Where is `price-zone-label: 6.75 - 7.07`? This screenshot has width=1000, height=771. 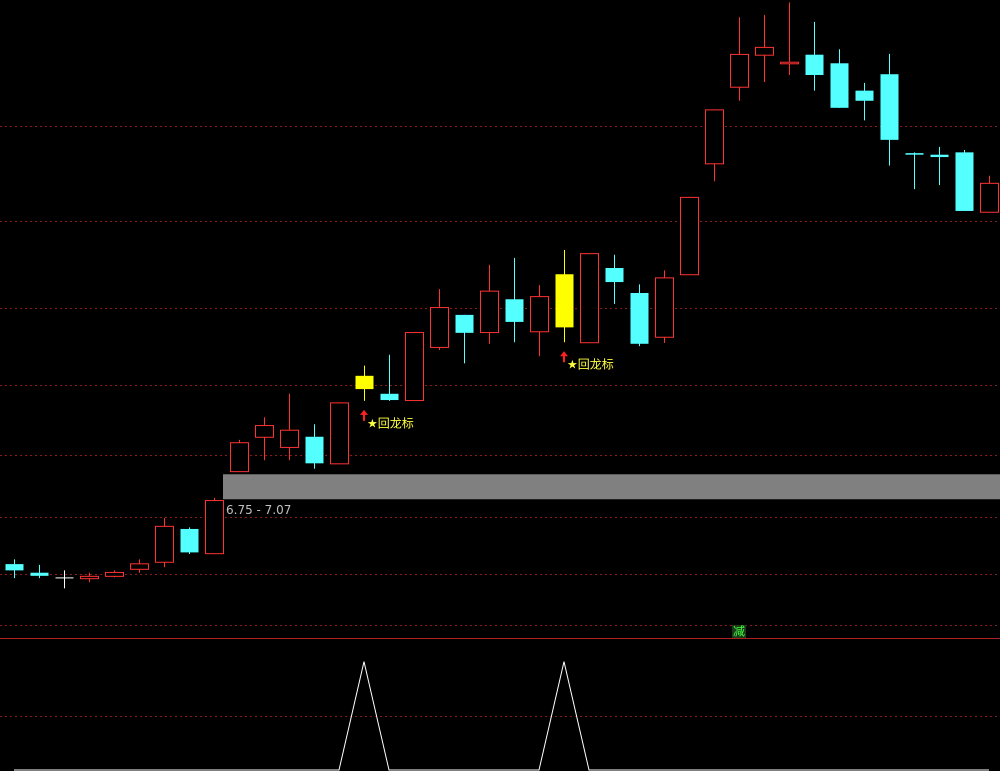 price-zone-label: 6.75 - 7.07 is located at coordinates (258, 510).